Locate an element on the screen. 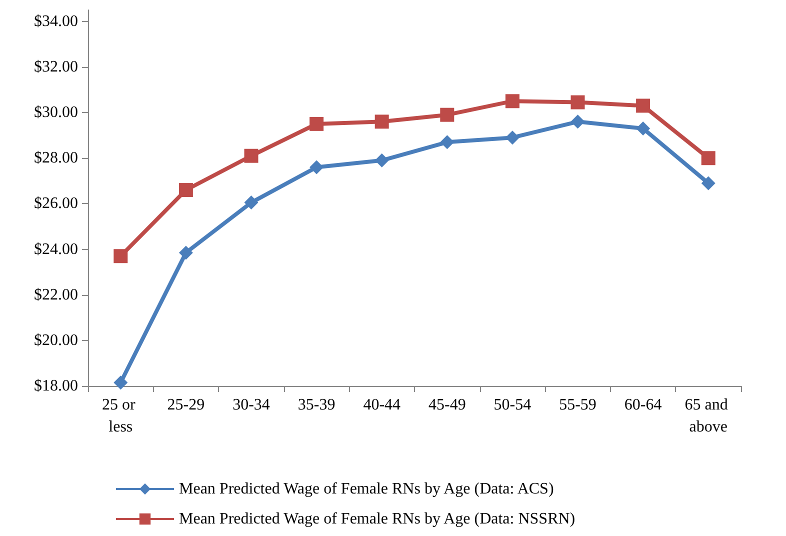  y-tick-label: $32.00 is located at coordinates (56, 67).